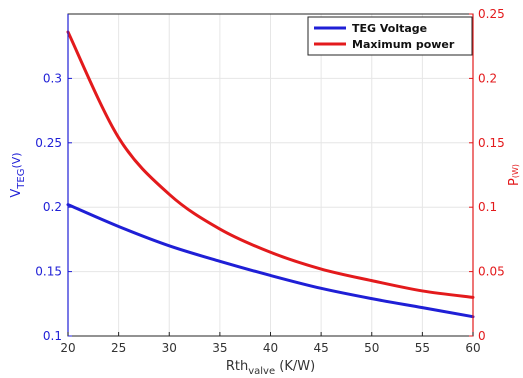 This screenshot has width=523, height=378. I want to click on right-y-tick-label: 0, so click(482, 336).